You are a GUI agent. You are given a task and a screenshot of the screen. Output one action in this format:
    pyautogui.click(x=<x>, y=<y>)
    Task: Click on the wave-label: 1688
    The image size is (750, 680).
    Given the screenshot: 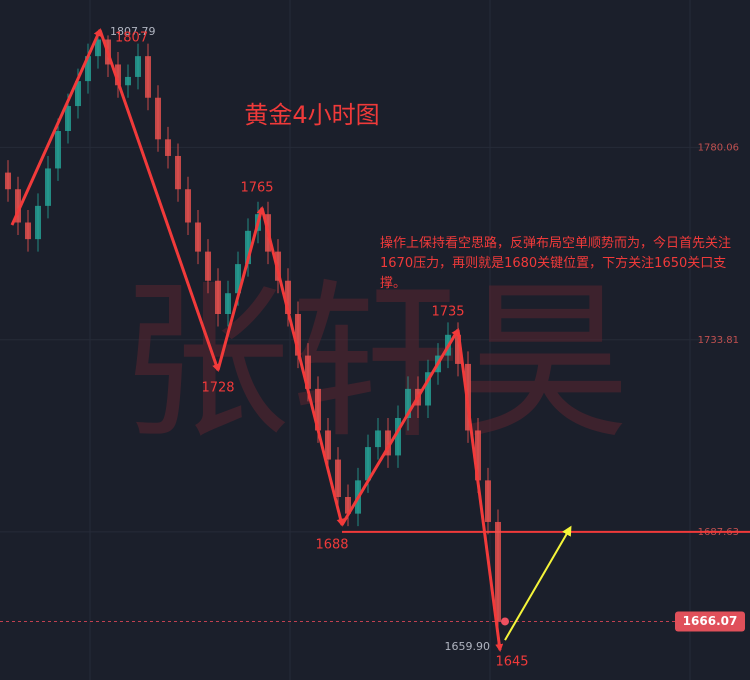 What is the action you would take?
    pyautogui.click(x=331, y=544)
    